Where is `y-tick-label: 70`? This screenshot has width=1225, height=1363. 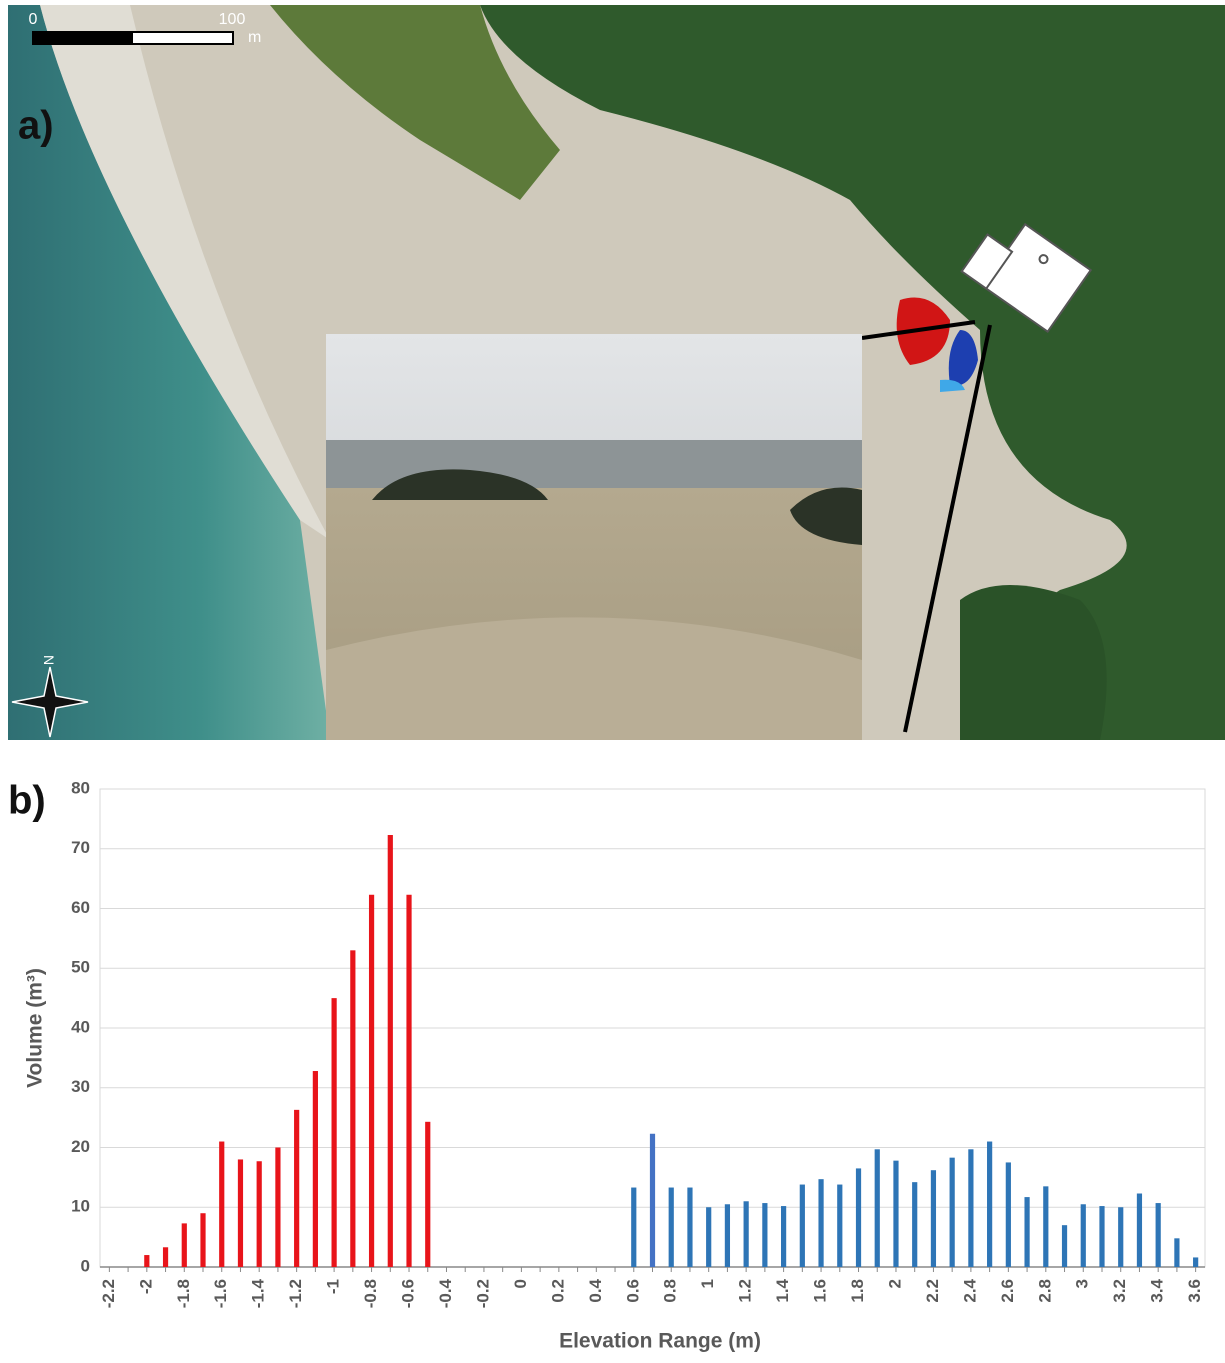 y-tick-label: 70 is located at coordinates (80, 847).